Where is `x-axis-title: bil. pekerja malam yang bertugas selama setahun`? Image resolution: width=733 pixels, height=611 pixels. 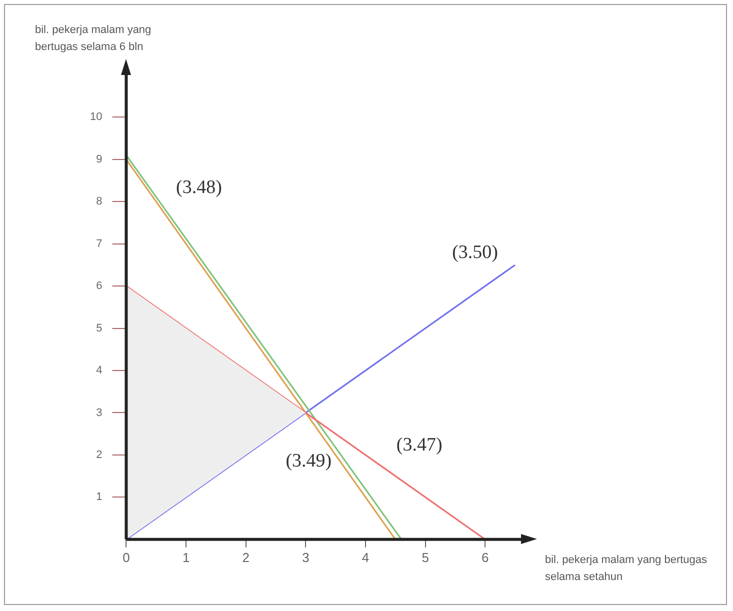 x-axis-title: bil. pekerja malam yang bertugas selama setahun is located at coordinates (626, 569).